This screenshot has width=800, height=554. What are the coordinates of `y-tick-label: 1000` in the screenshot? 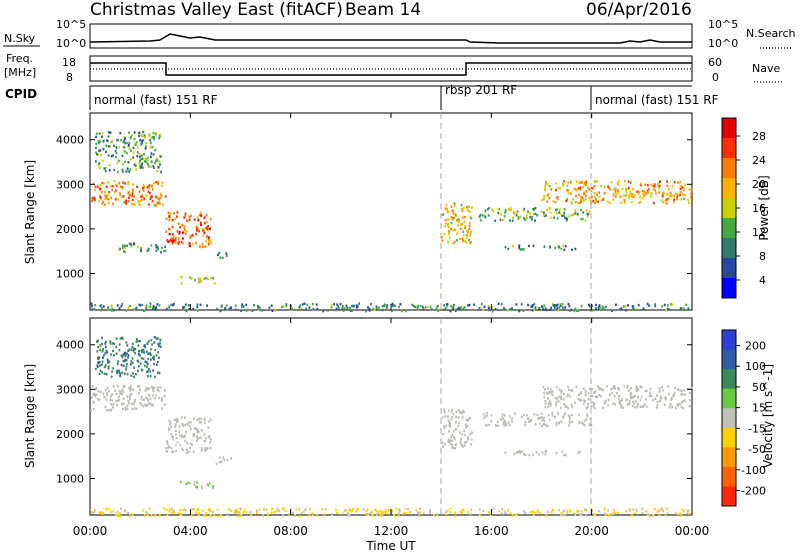 It's located at (70, 273).